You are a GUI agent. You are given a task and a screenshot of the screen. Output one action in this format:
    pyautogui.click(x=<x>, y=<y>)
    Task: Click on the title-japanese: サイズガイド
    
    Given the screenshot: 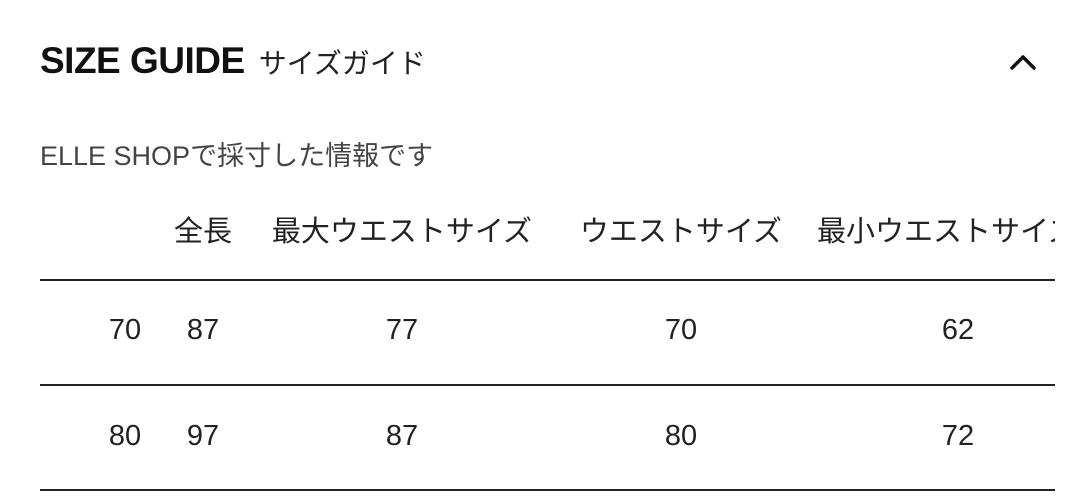 What is the action you would take?
    pyautogui.click(x=342, y=63)
    